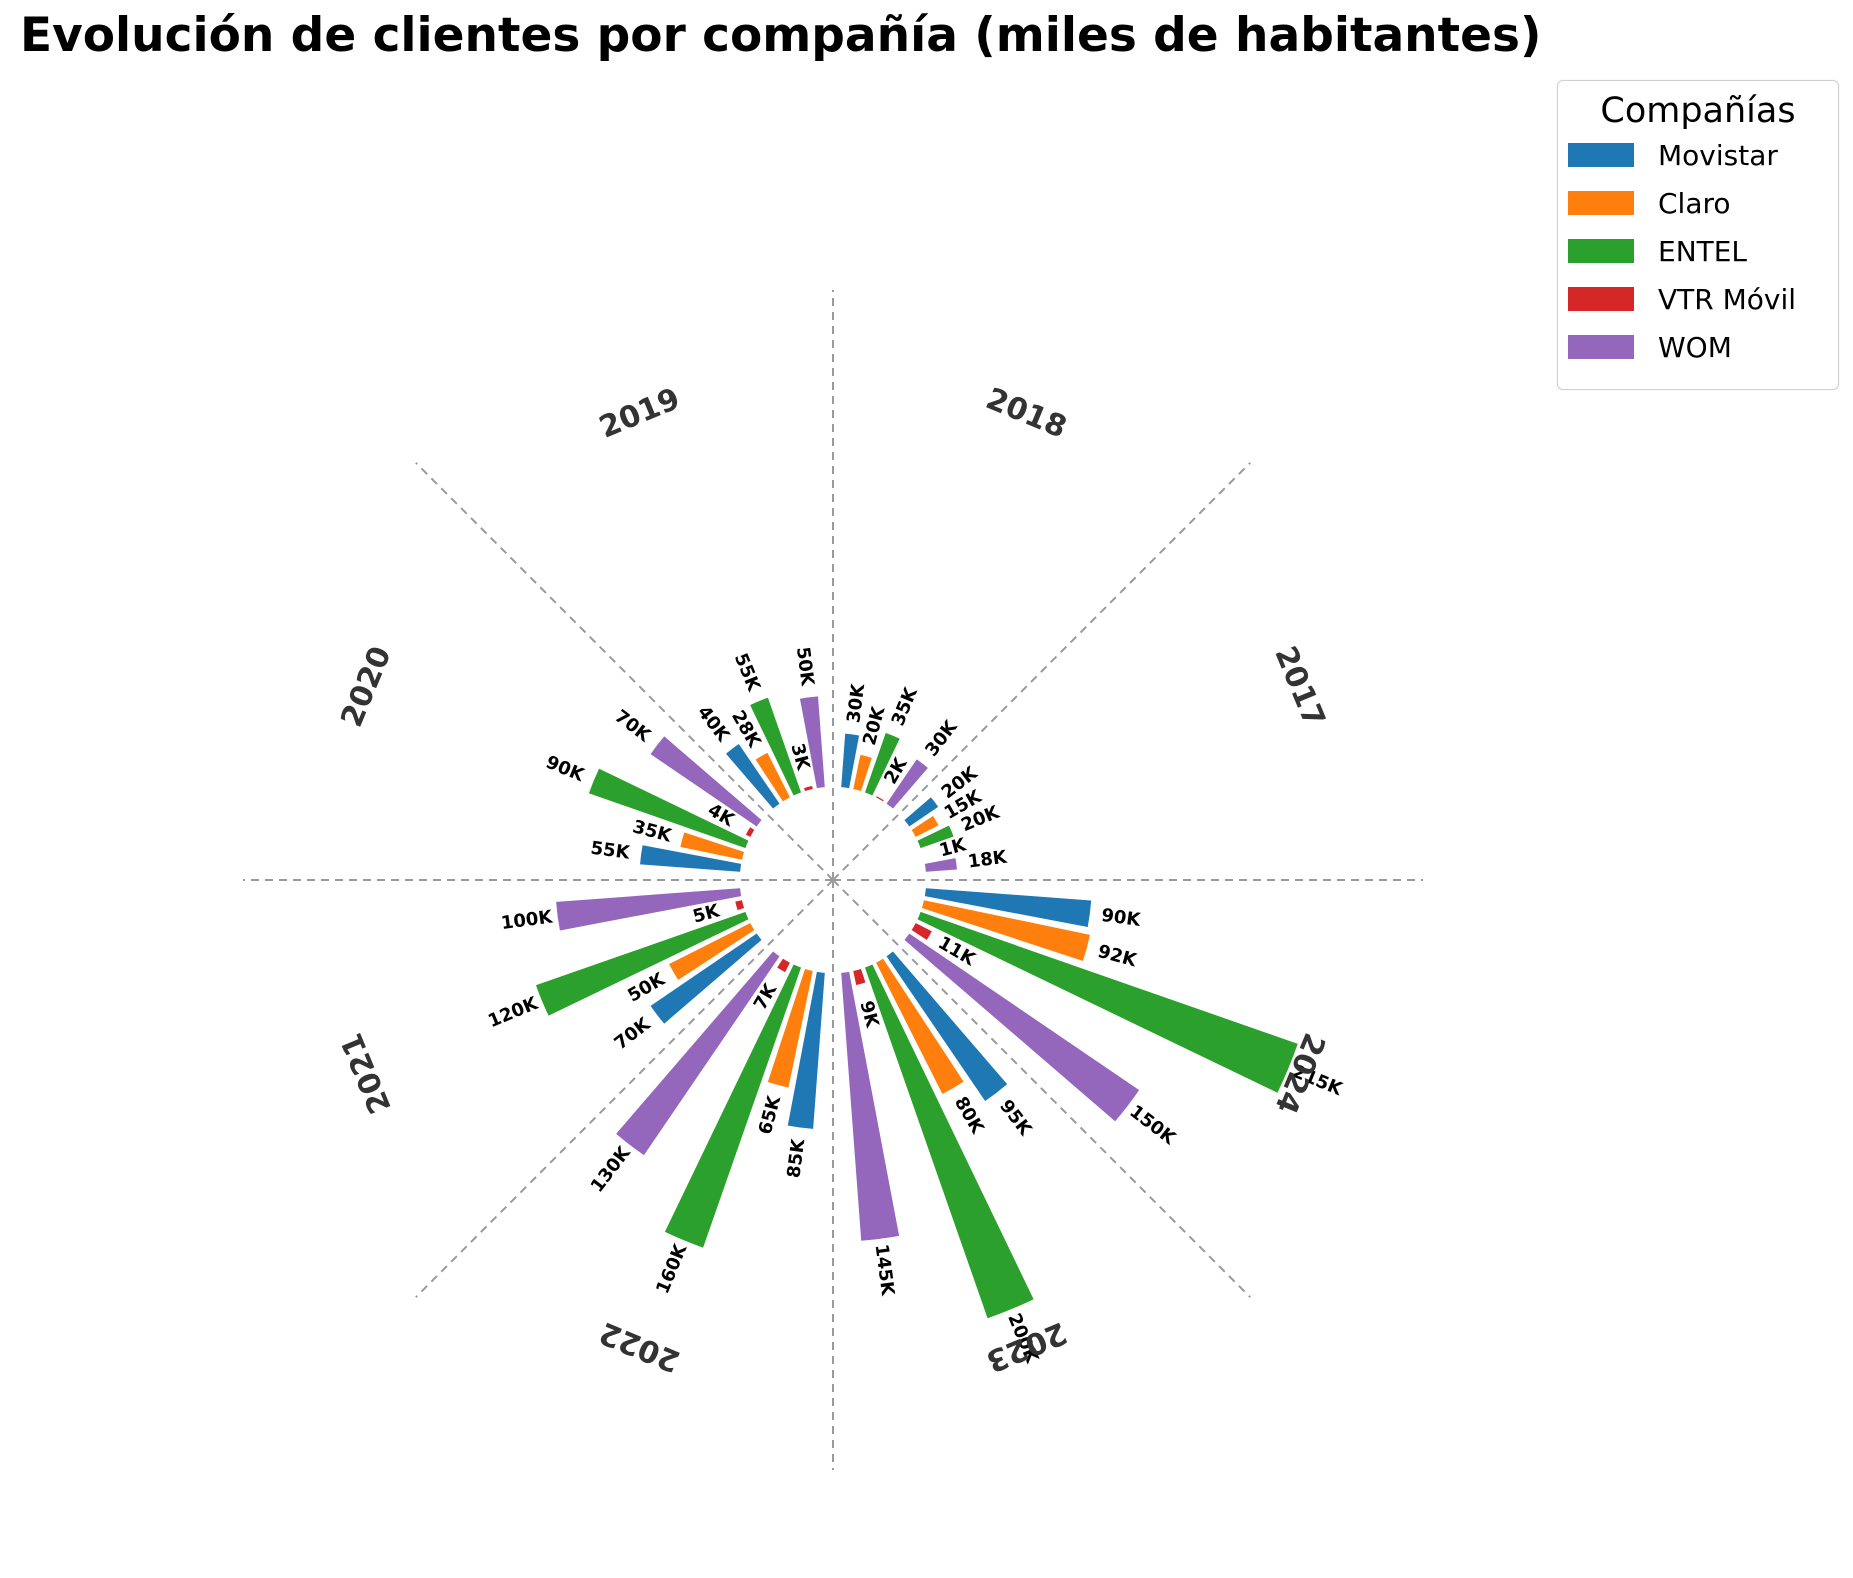  Describe the element at coordinates (925, 826) in the screenshot. I see `bar-claro-2017` at that location.